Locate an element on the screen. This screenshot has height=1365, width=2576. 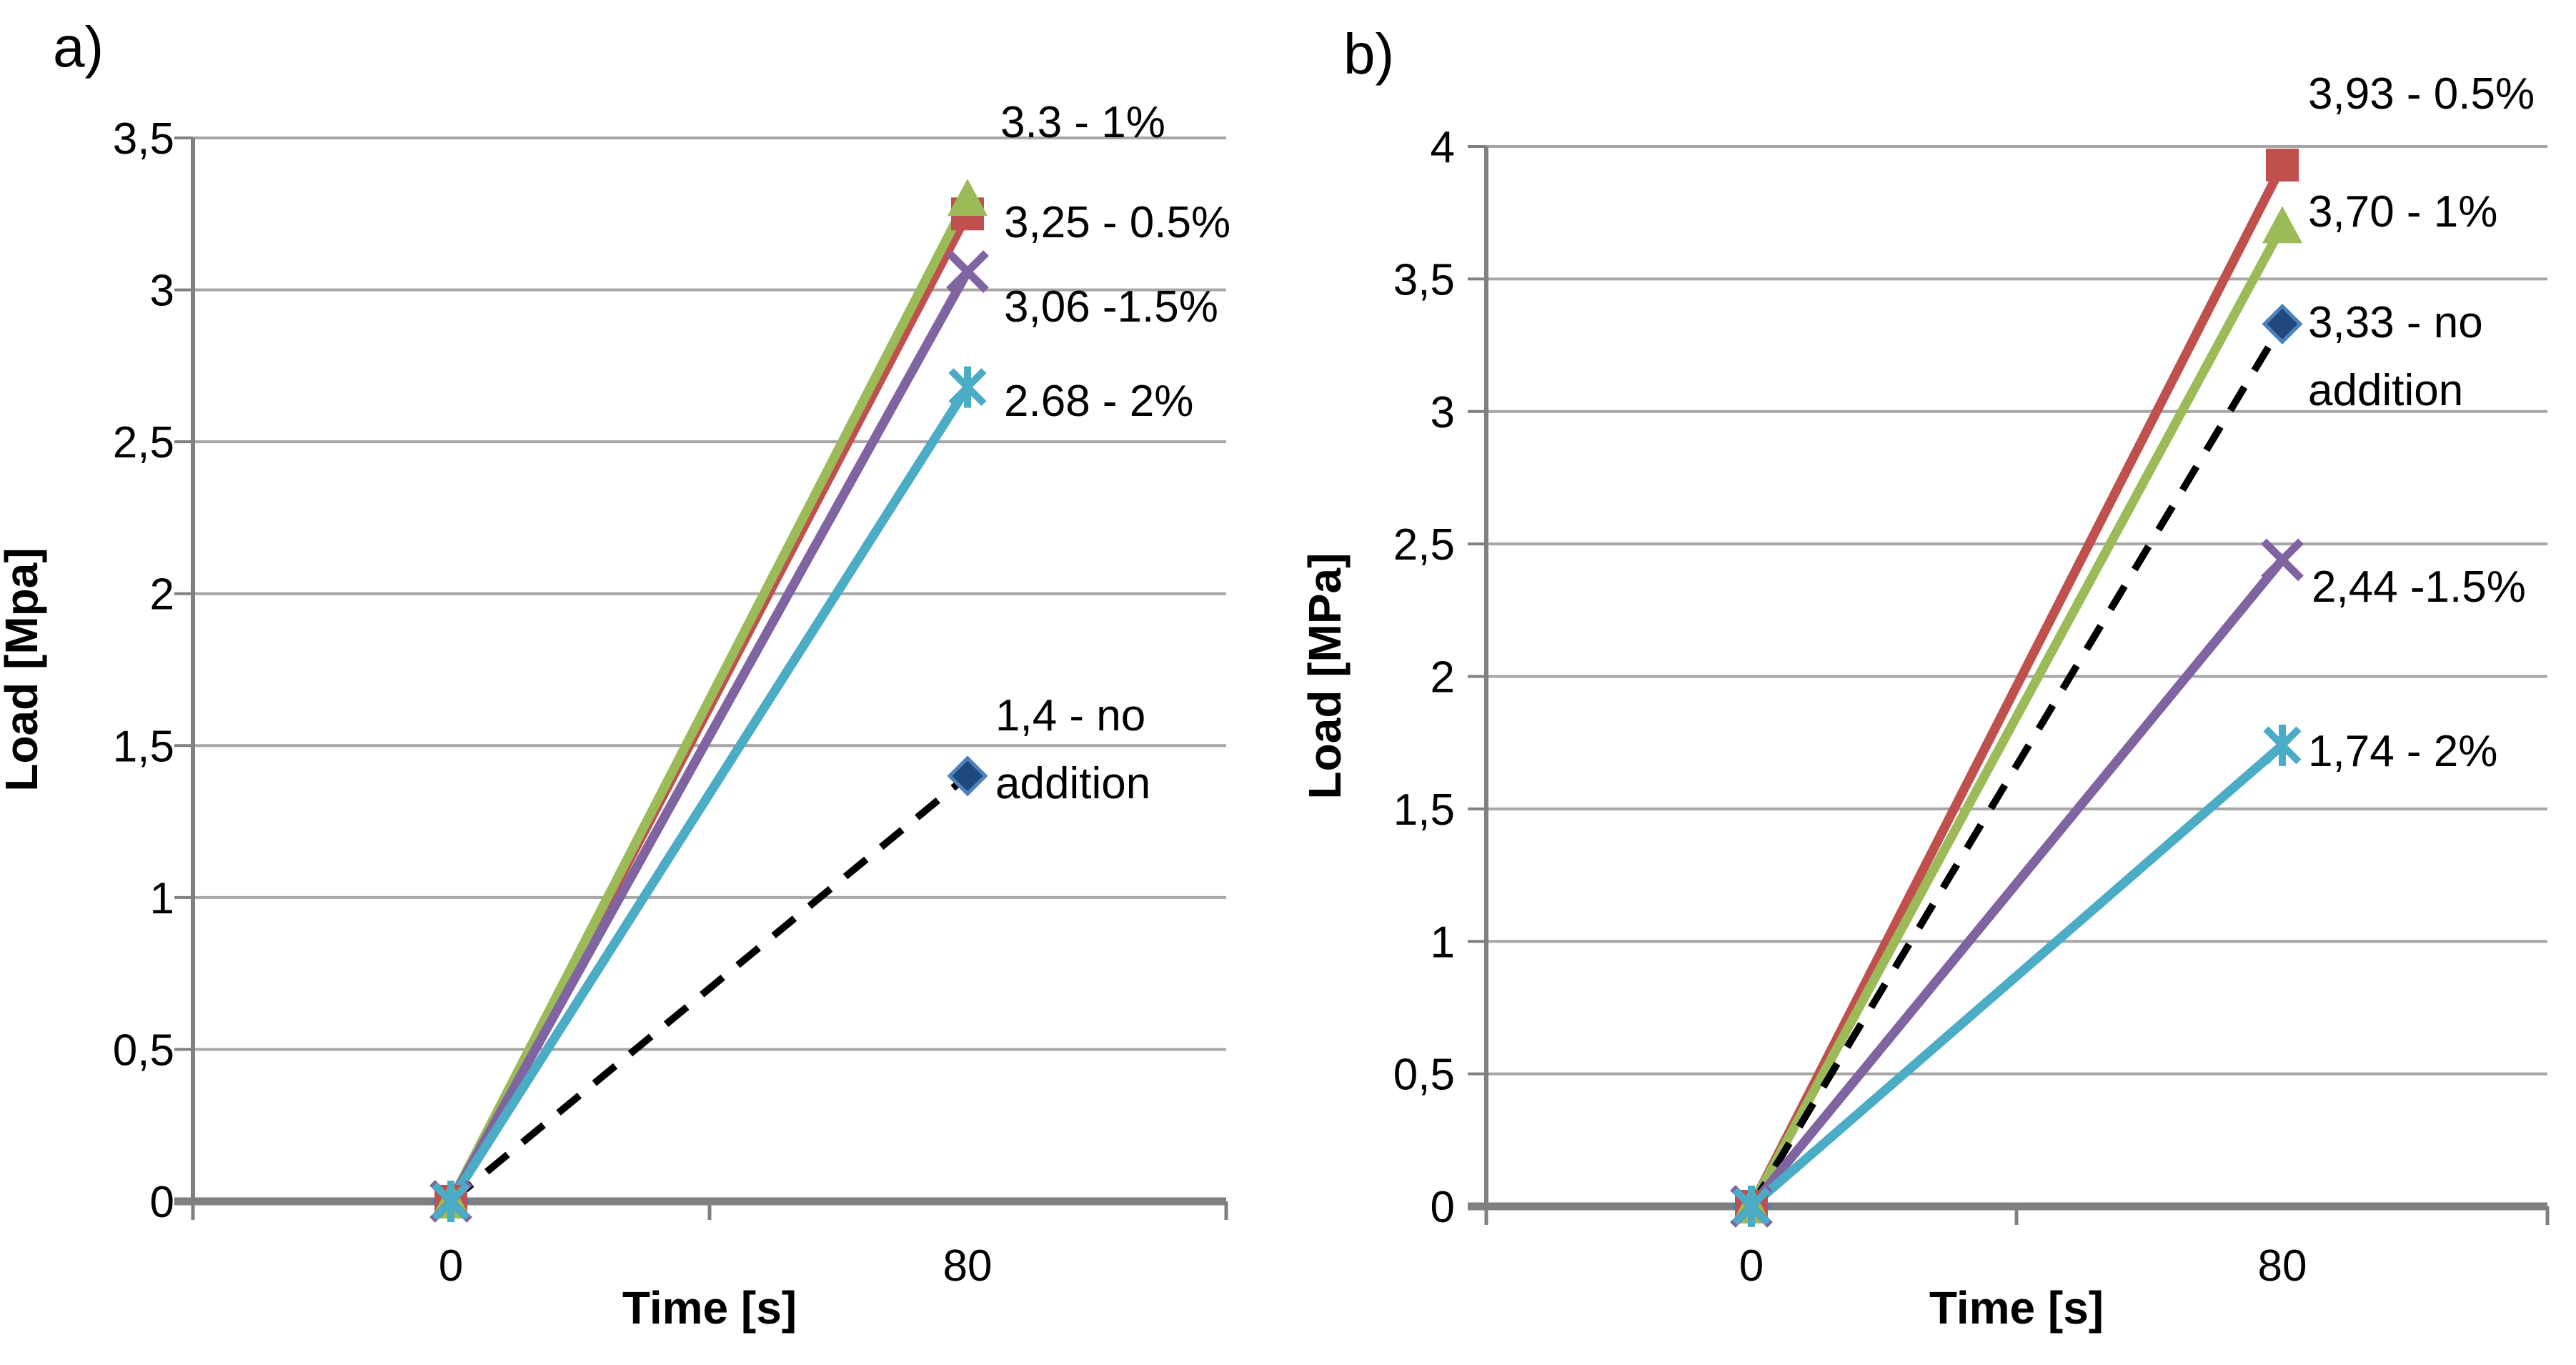
series-annotation: 3,06 -1.5% is located at coordinates (1111, 307).